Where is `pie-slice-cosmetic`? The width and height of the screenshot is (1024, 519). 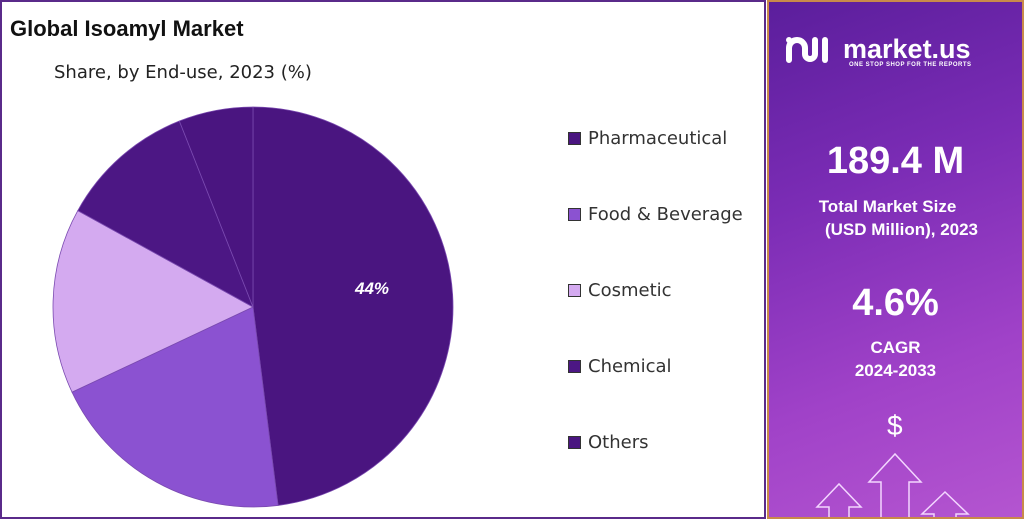 pie-slice-cosmetic is located at coordinates (153, 301).